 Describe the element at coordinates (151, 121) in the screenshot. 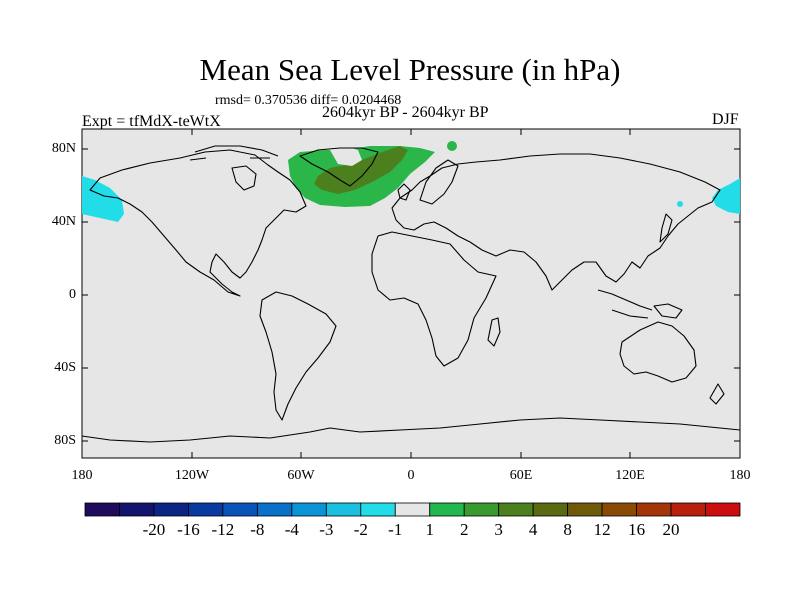

I see `experiment-label: Expt = tfMdX-teWtX` at that location.